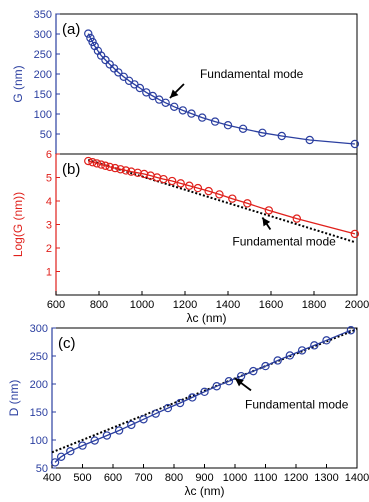 The image size is (369, 502). What do you see at coordinates (18, 224) in the screenshot?
I see `y-axis-label: Log(G (nm))` at bounding box center [18, 224].